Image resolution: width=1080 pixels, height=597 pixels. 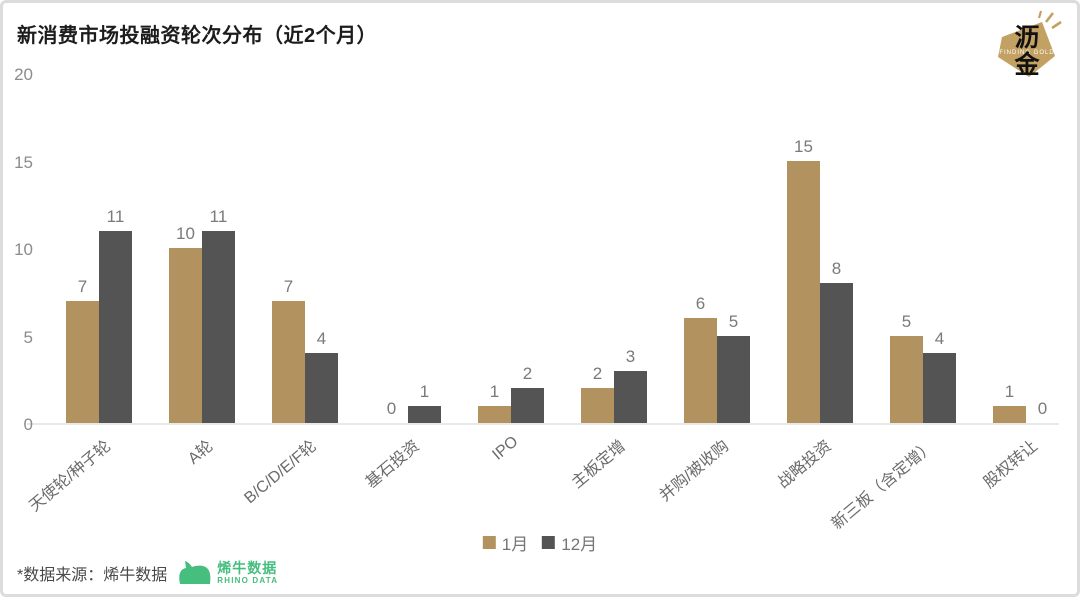 I want to click on x-axis-label-text: IPO, so click(x=505, y=448).